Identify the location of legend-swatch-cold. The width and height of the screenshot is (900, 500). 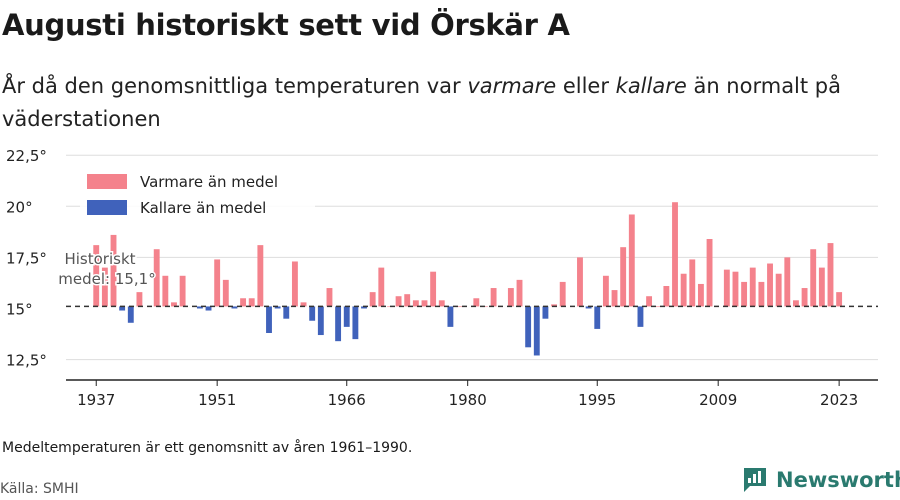
(107, 207).